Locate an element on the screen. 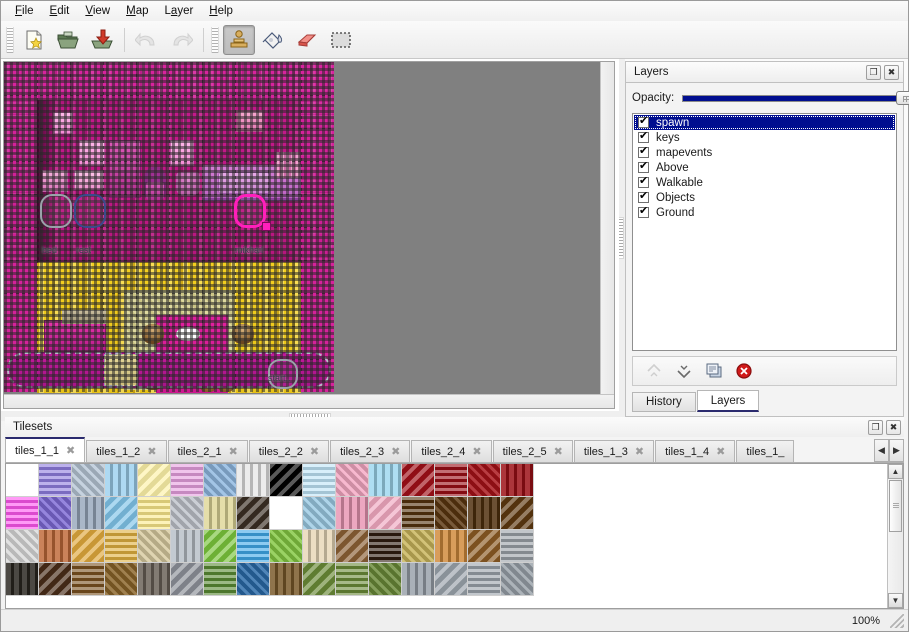  menu-view: View is located at coordinates (98, 11).